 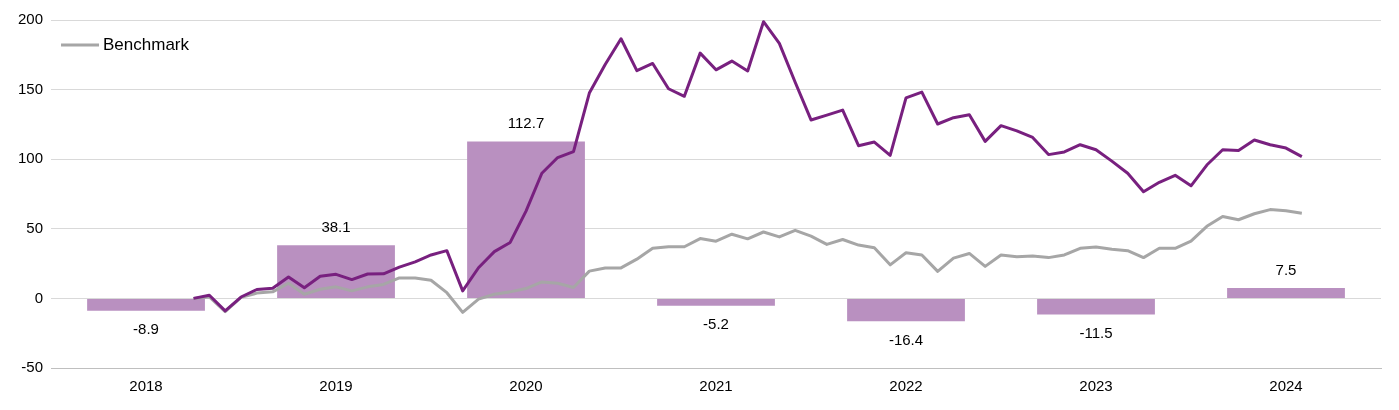 What do you see at coordinates (35, 227) in the screenshot?
I see `y-tick-label: 50` at bounding box center [35, 227].